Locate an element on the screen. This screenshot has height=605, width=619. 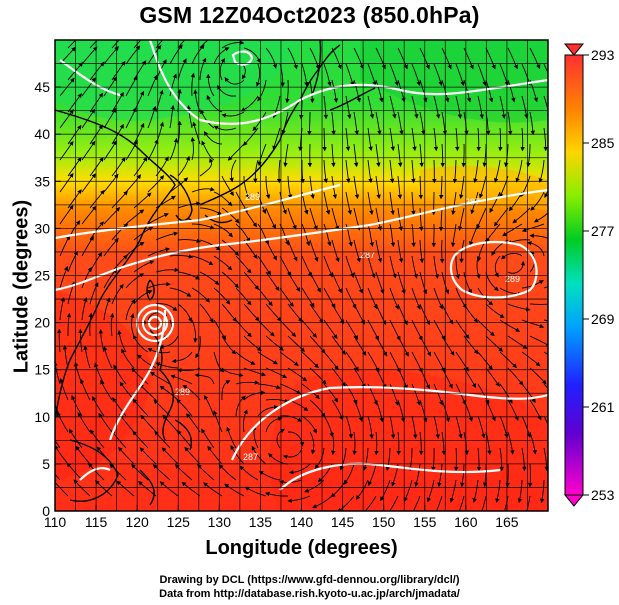
contour-label: 289 is located at coordinates (512, 279).